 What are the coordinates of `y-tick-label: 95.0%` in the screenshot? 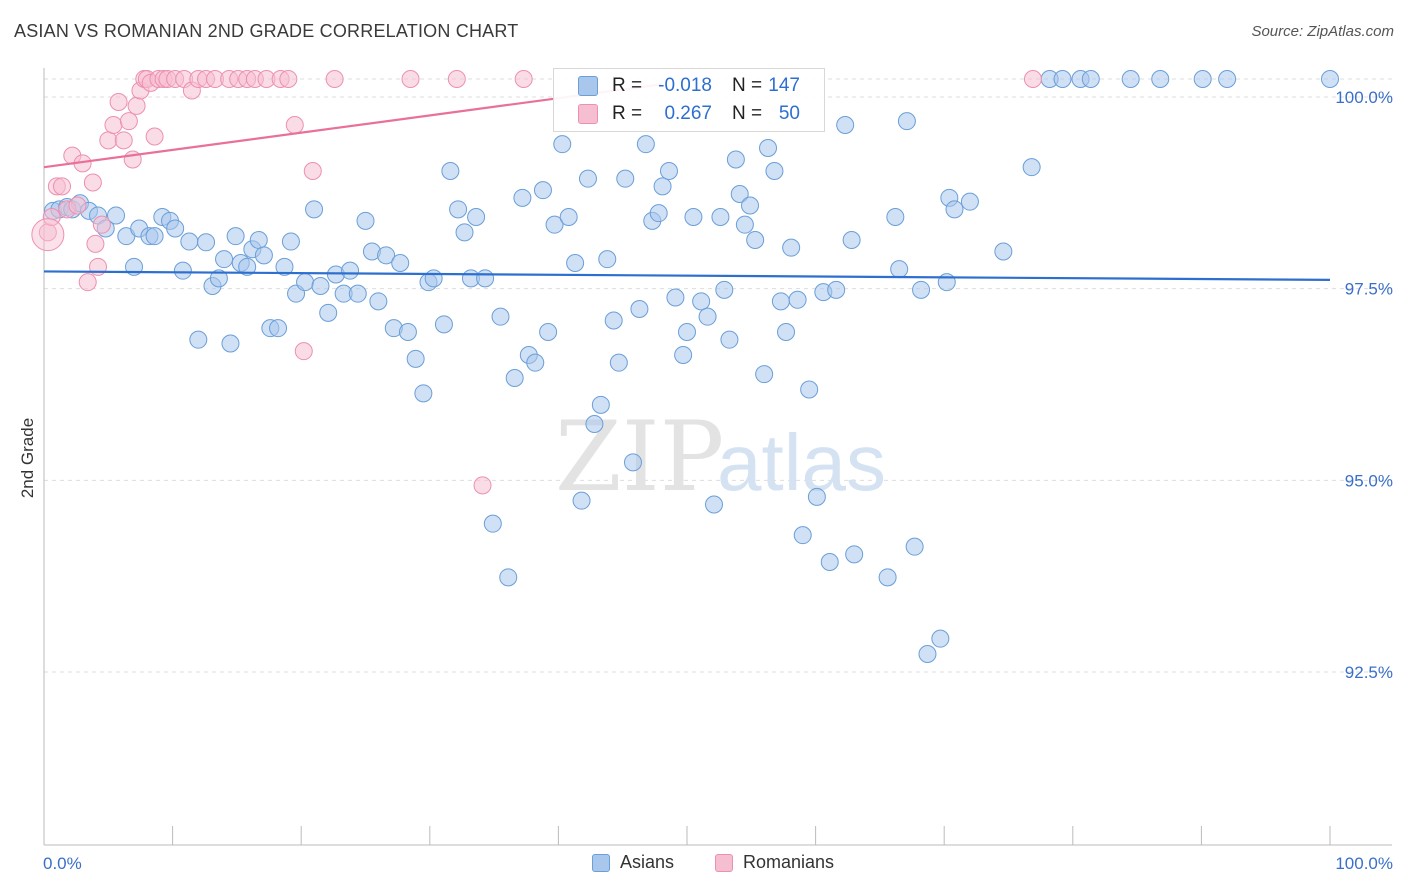 It's located at (1369, 480).